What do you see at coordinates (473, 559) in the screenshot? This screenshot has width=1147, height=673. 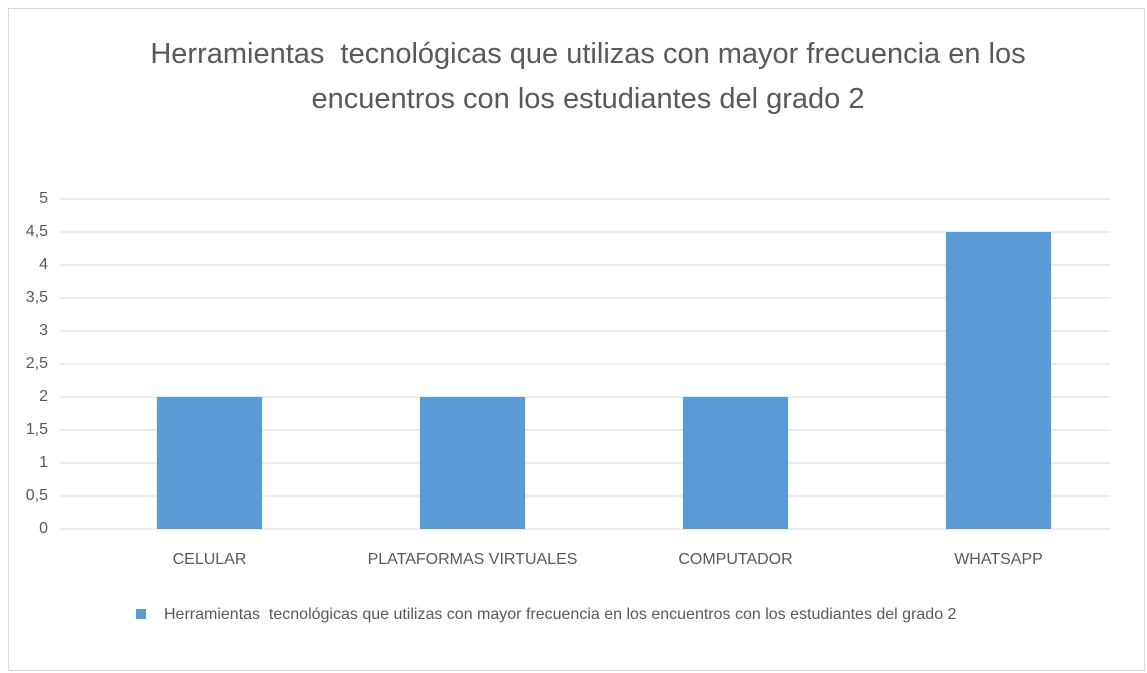 I see `x-tick-label: PLATAFORMAS VIRTUALES` at bounding box center [473, 559].